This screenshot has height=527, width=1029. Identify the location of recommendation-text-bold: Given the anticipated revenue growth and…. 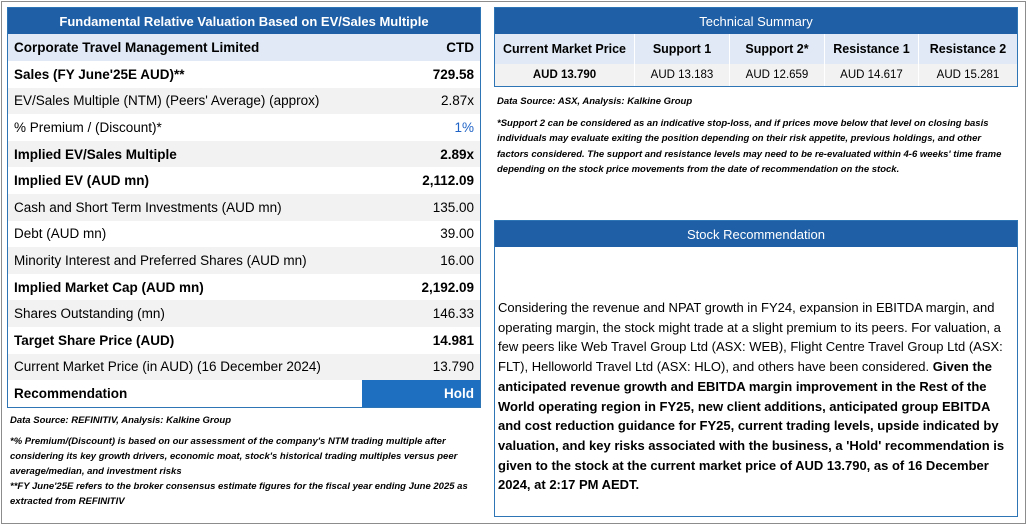
(751, 426).